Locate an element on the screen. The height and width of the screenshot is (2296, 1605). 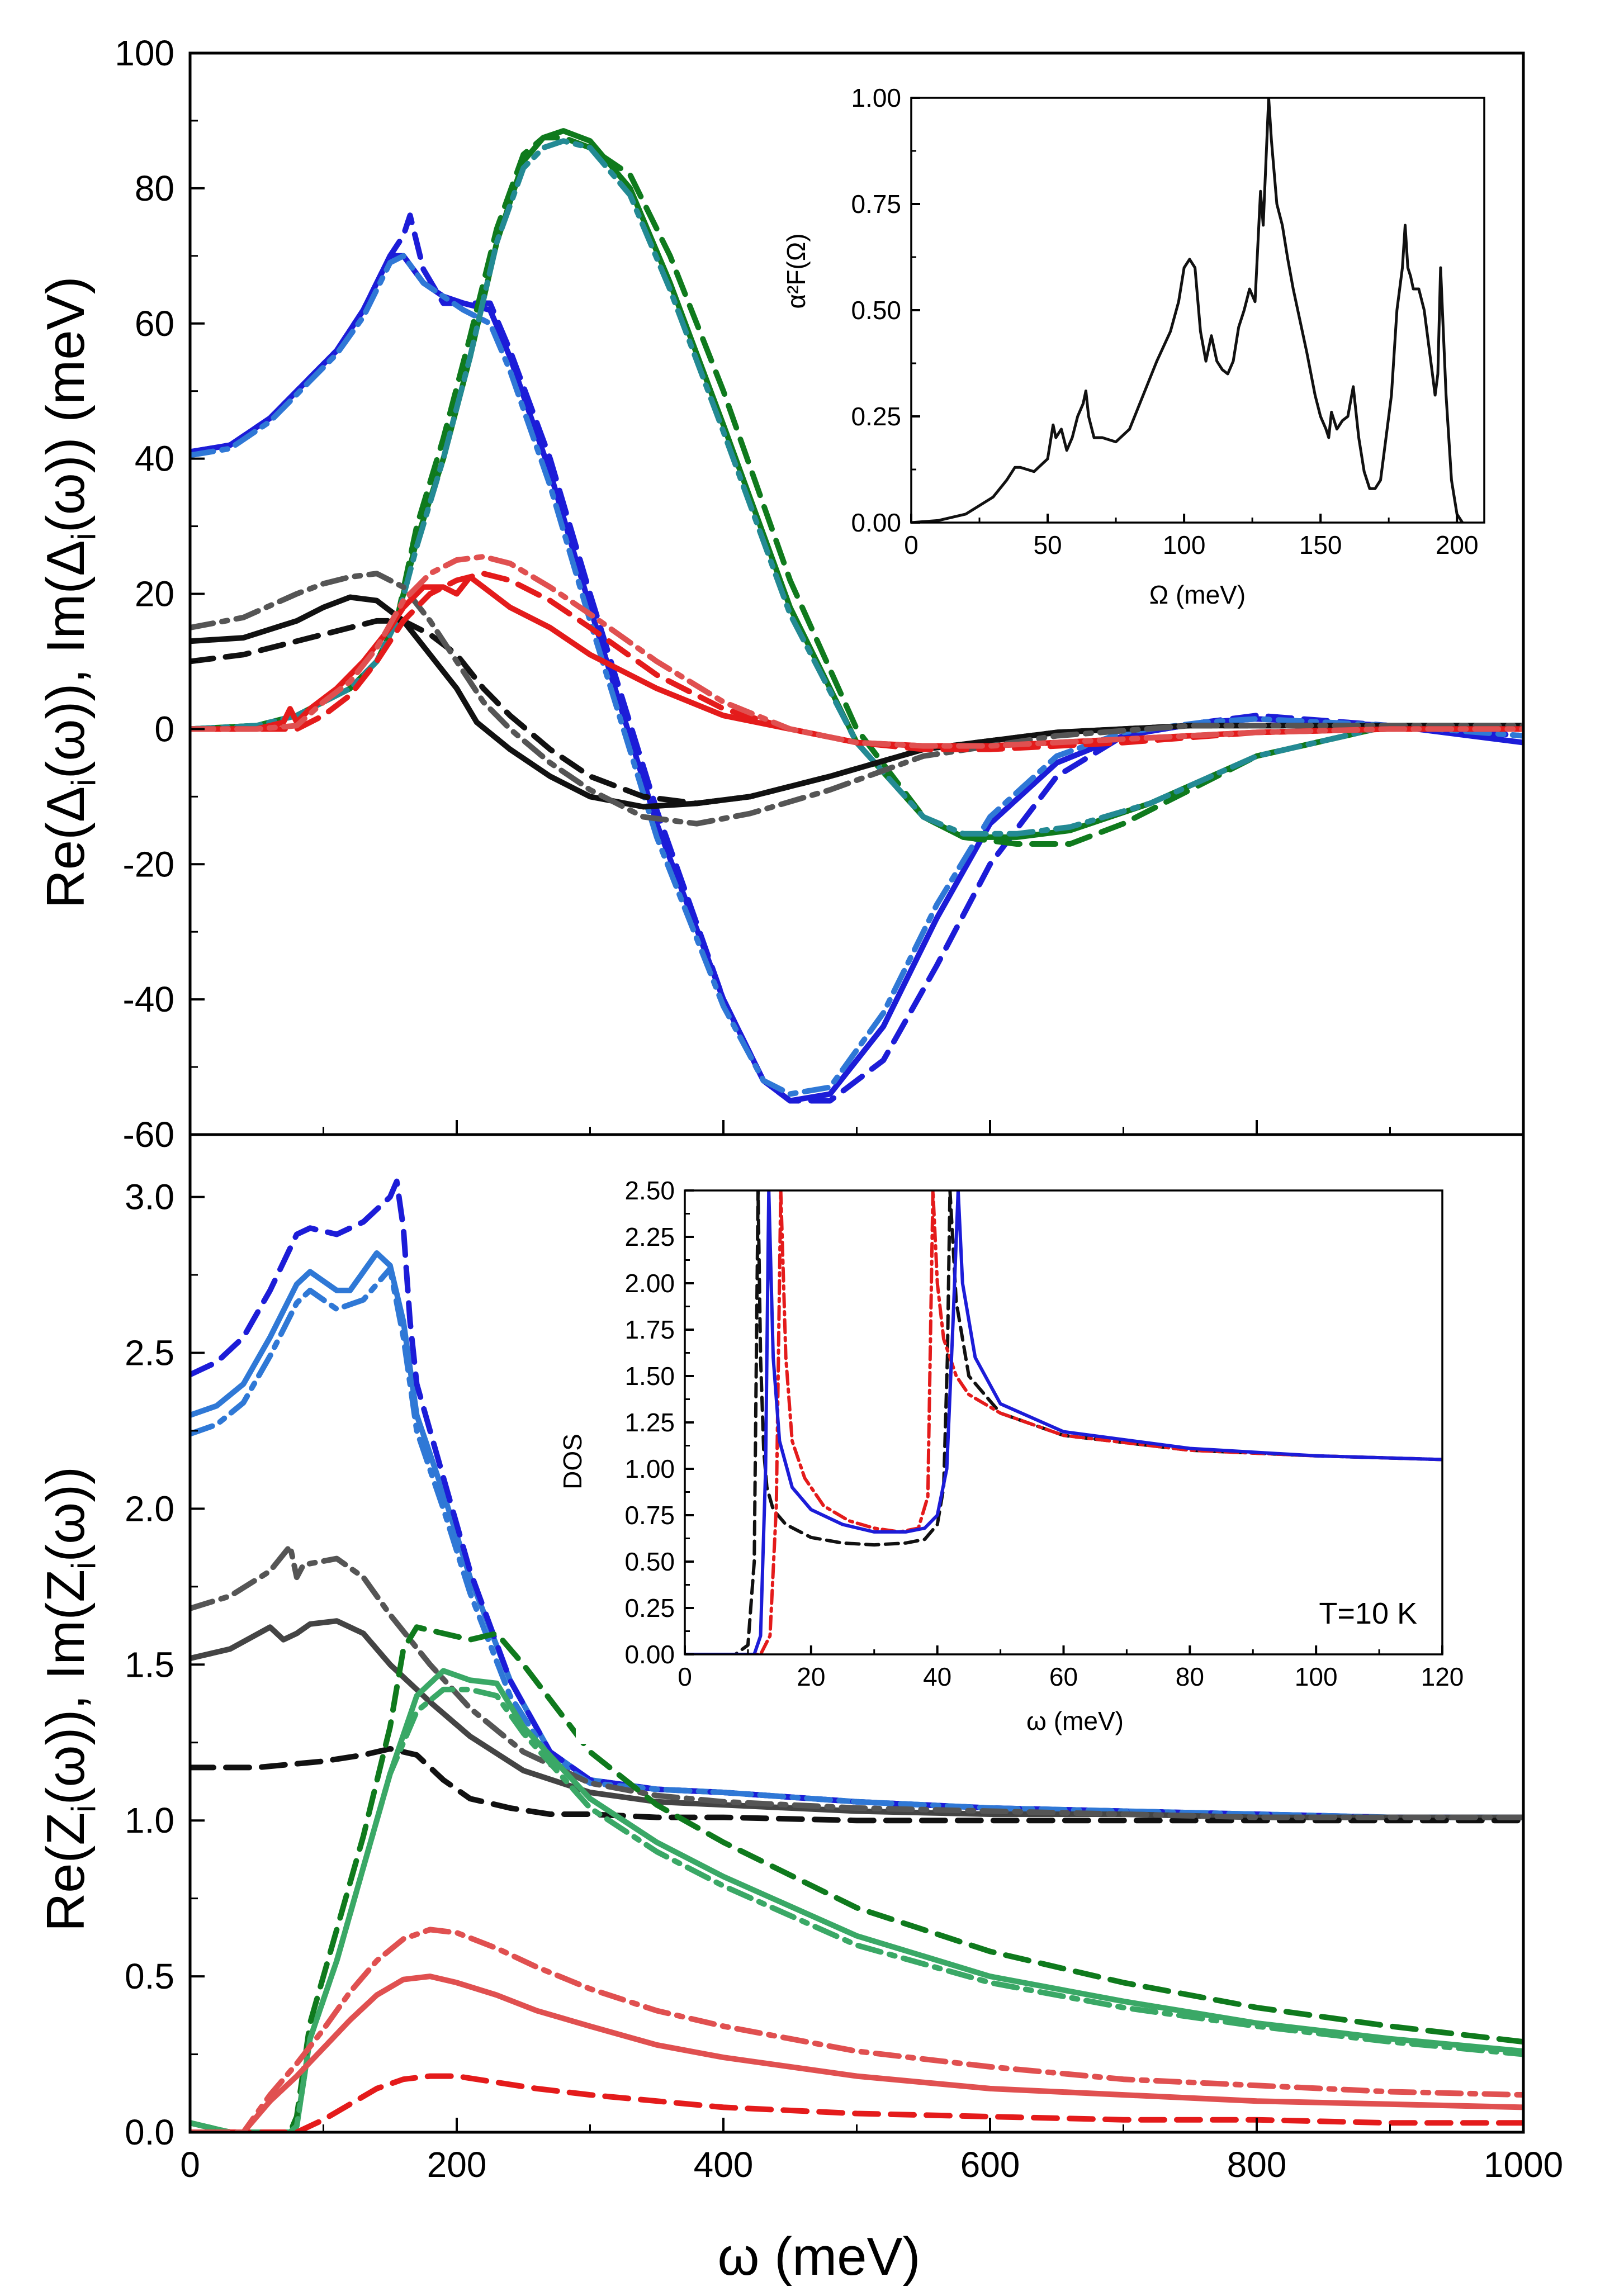
inset-top-series is located at coordinates (1187, 310).